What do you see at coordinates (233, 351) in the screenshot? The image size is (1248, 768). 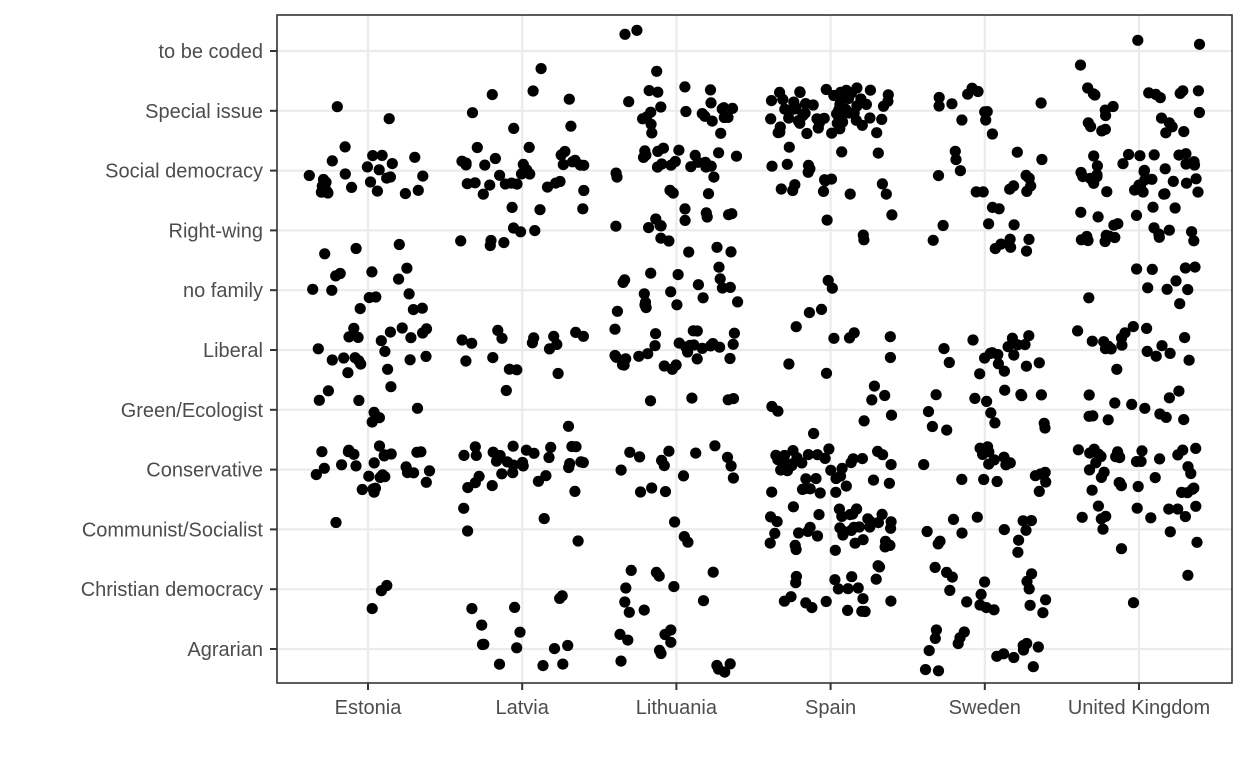 I see `y-tick-label: Liberal` at bounding box center [233, 351].